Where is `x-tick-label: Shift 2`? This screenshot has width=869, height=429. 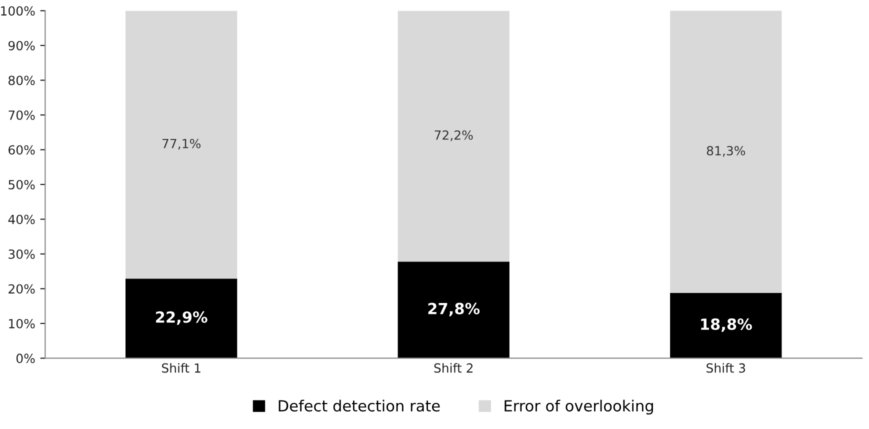
x-tick-label: Shift 2 is located at coordinates (453, 368).